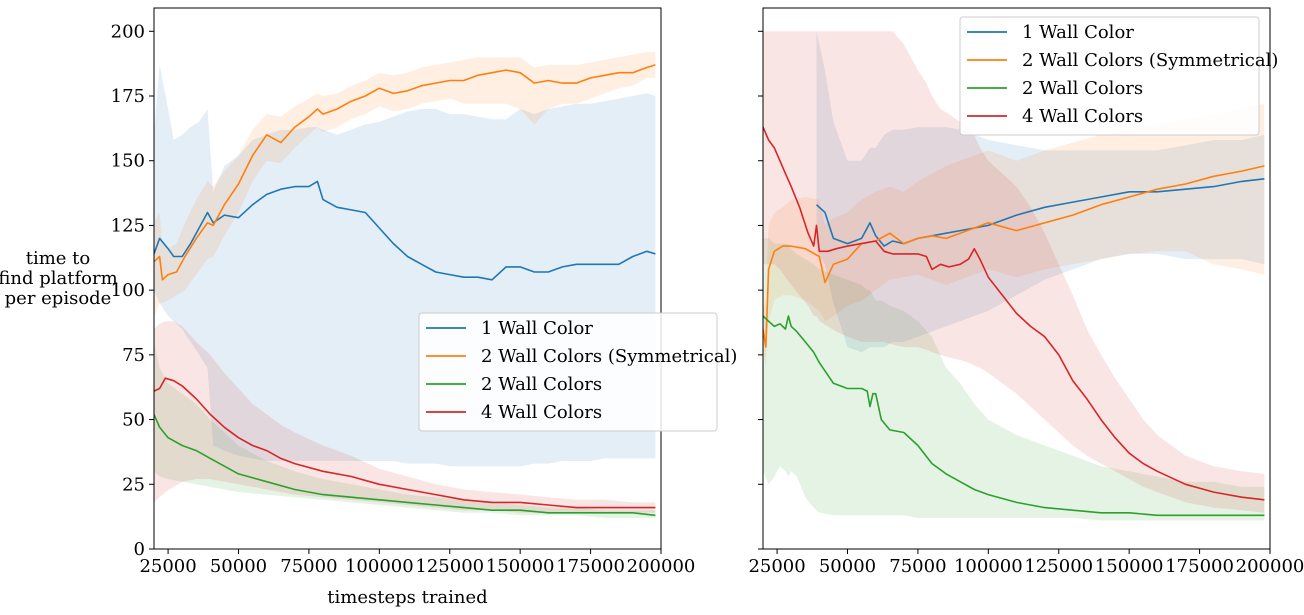 This screenshot has height=615, width=1304. I want to click on y-axis-label: time to find platform per episode, so click(59, 278).